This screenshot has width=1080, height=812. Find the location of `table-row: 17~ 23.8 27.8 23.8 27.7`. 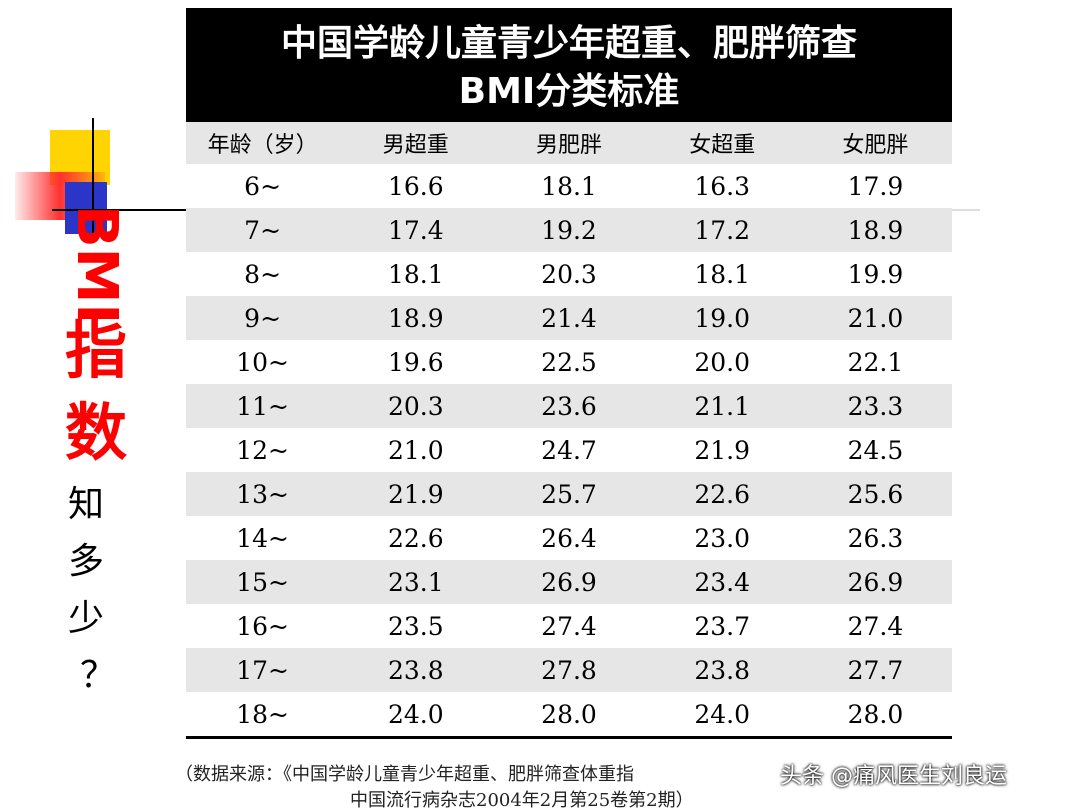

table-row: 17~ 23.8 27.8 23.8 27.7 is located at coordinates (569, 670).